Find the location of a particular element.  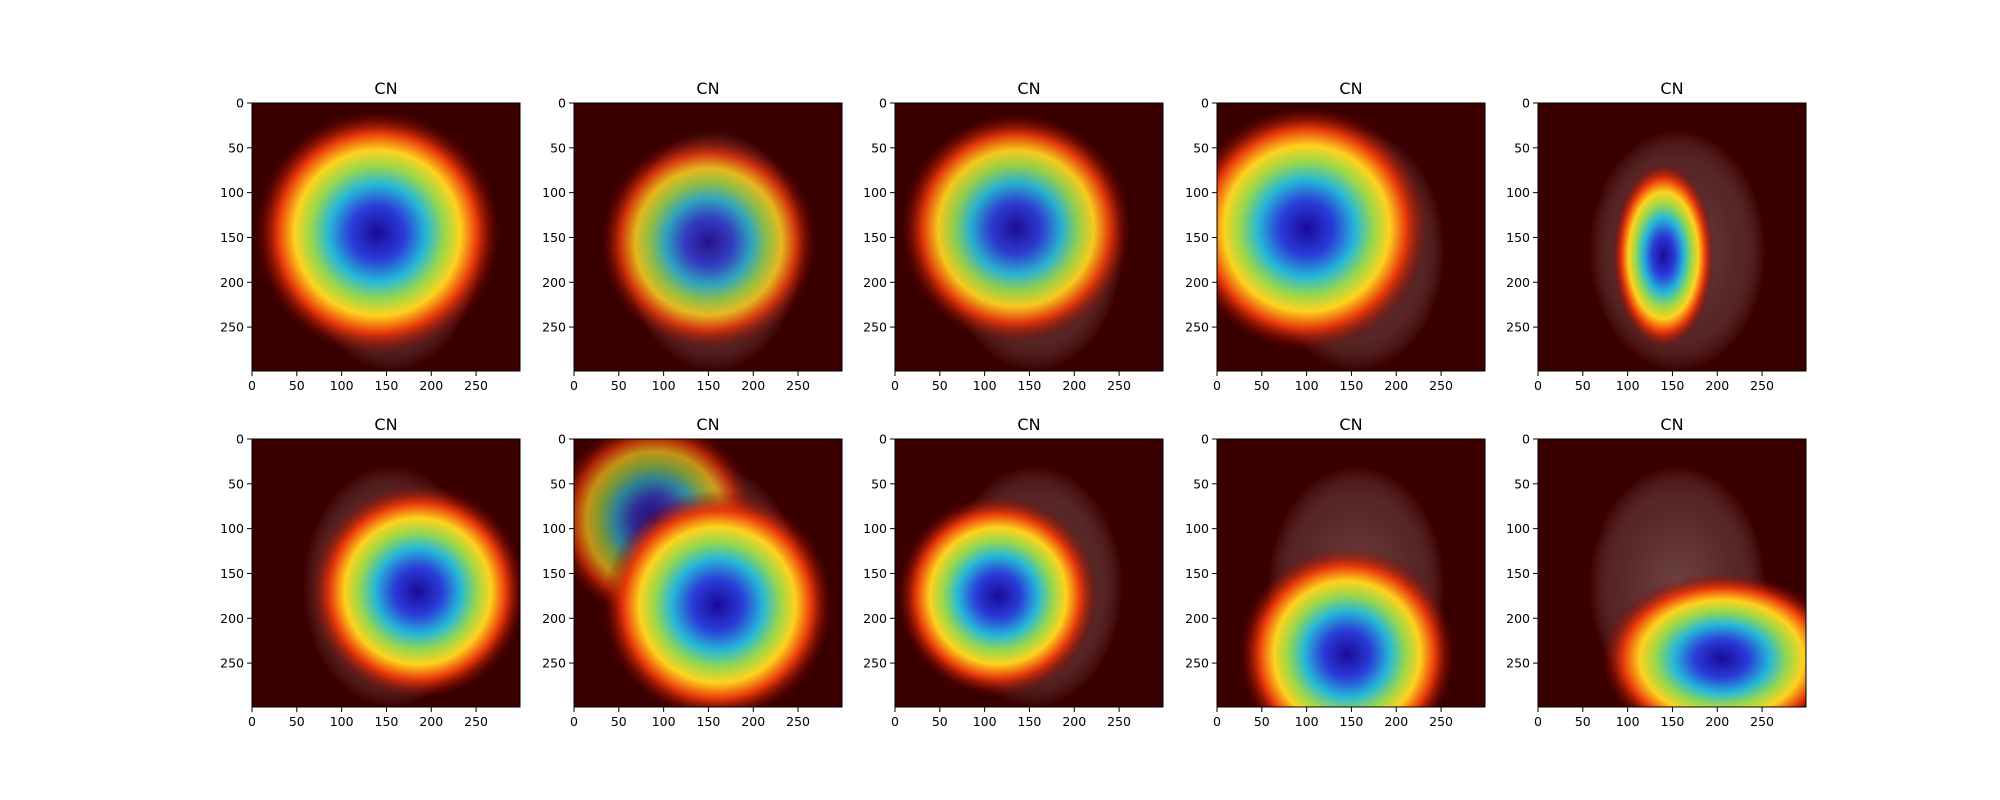

panel-9: CN 0 50 100 150 200 250 0 50 100 150 200 250 is located at coordinates (1335, 572).